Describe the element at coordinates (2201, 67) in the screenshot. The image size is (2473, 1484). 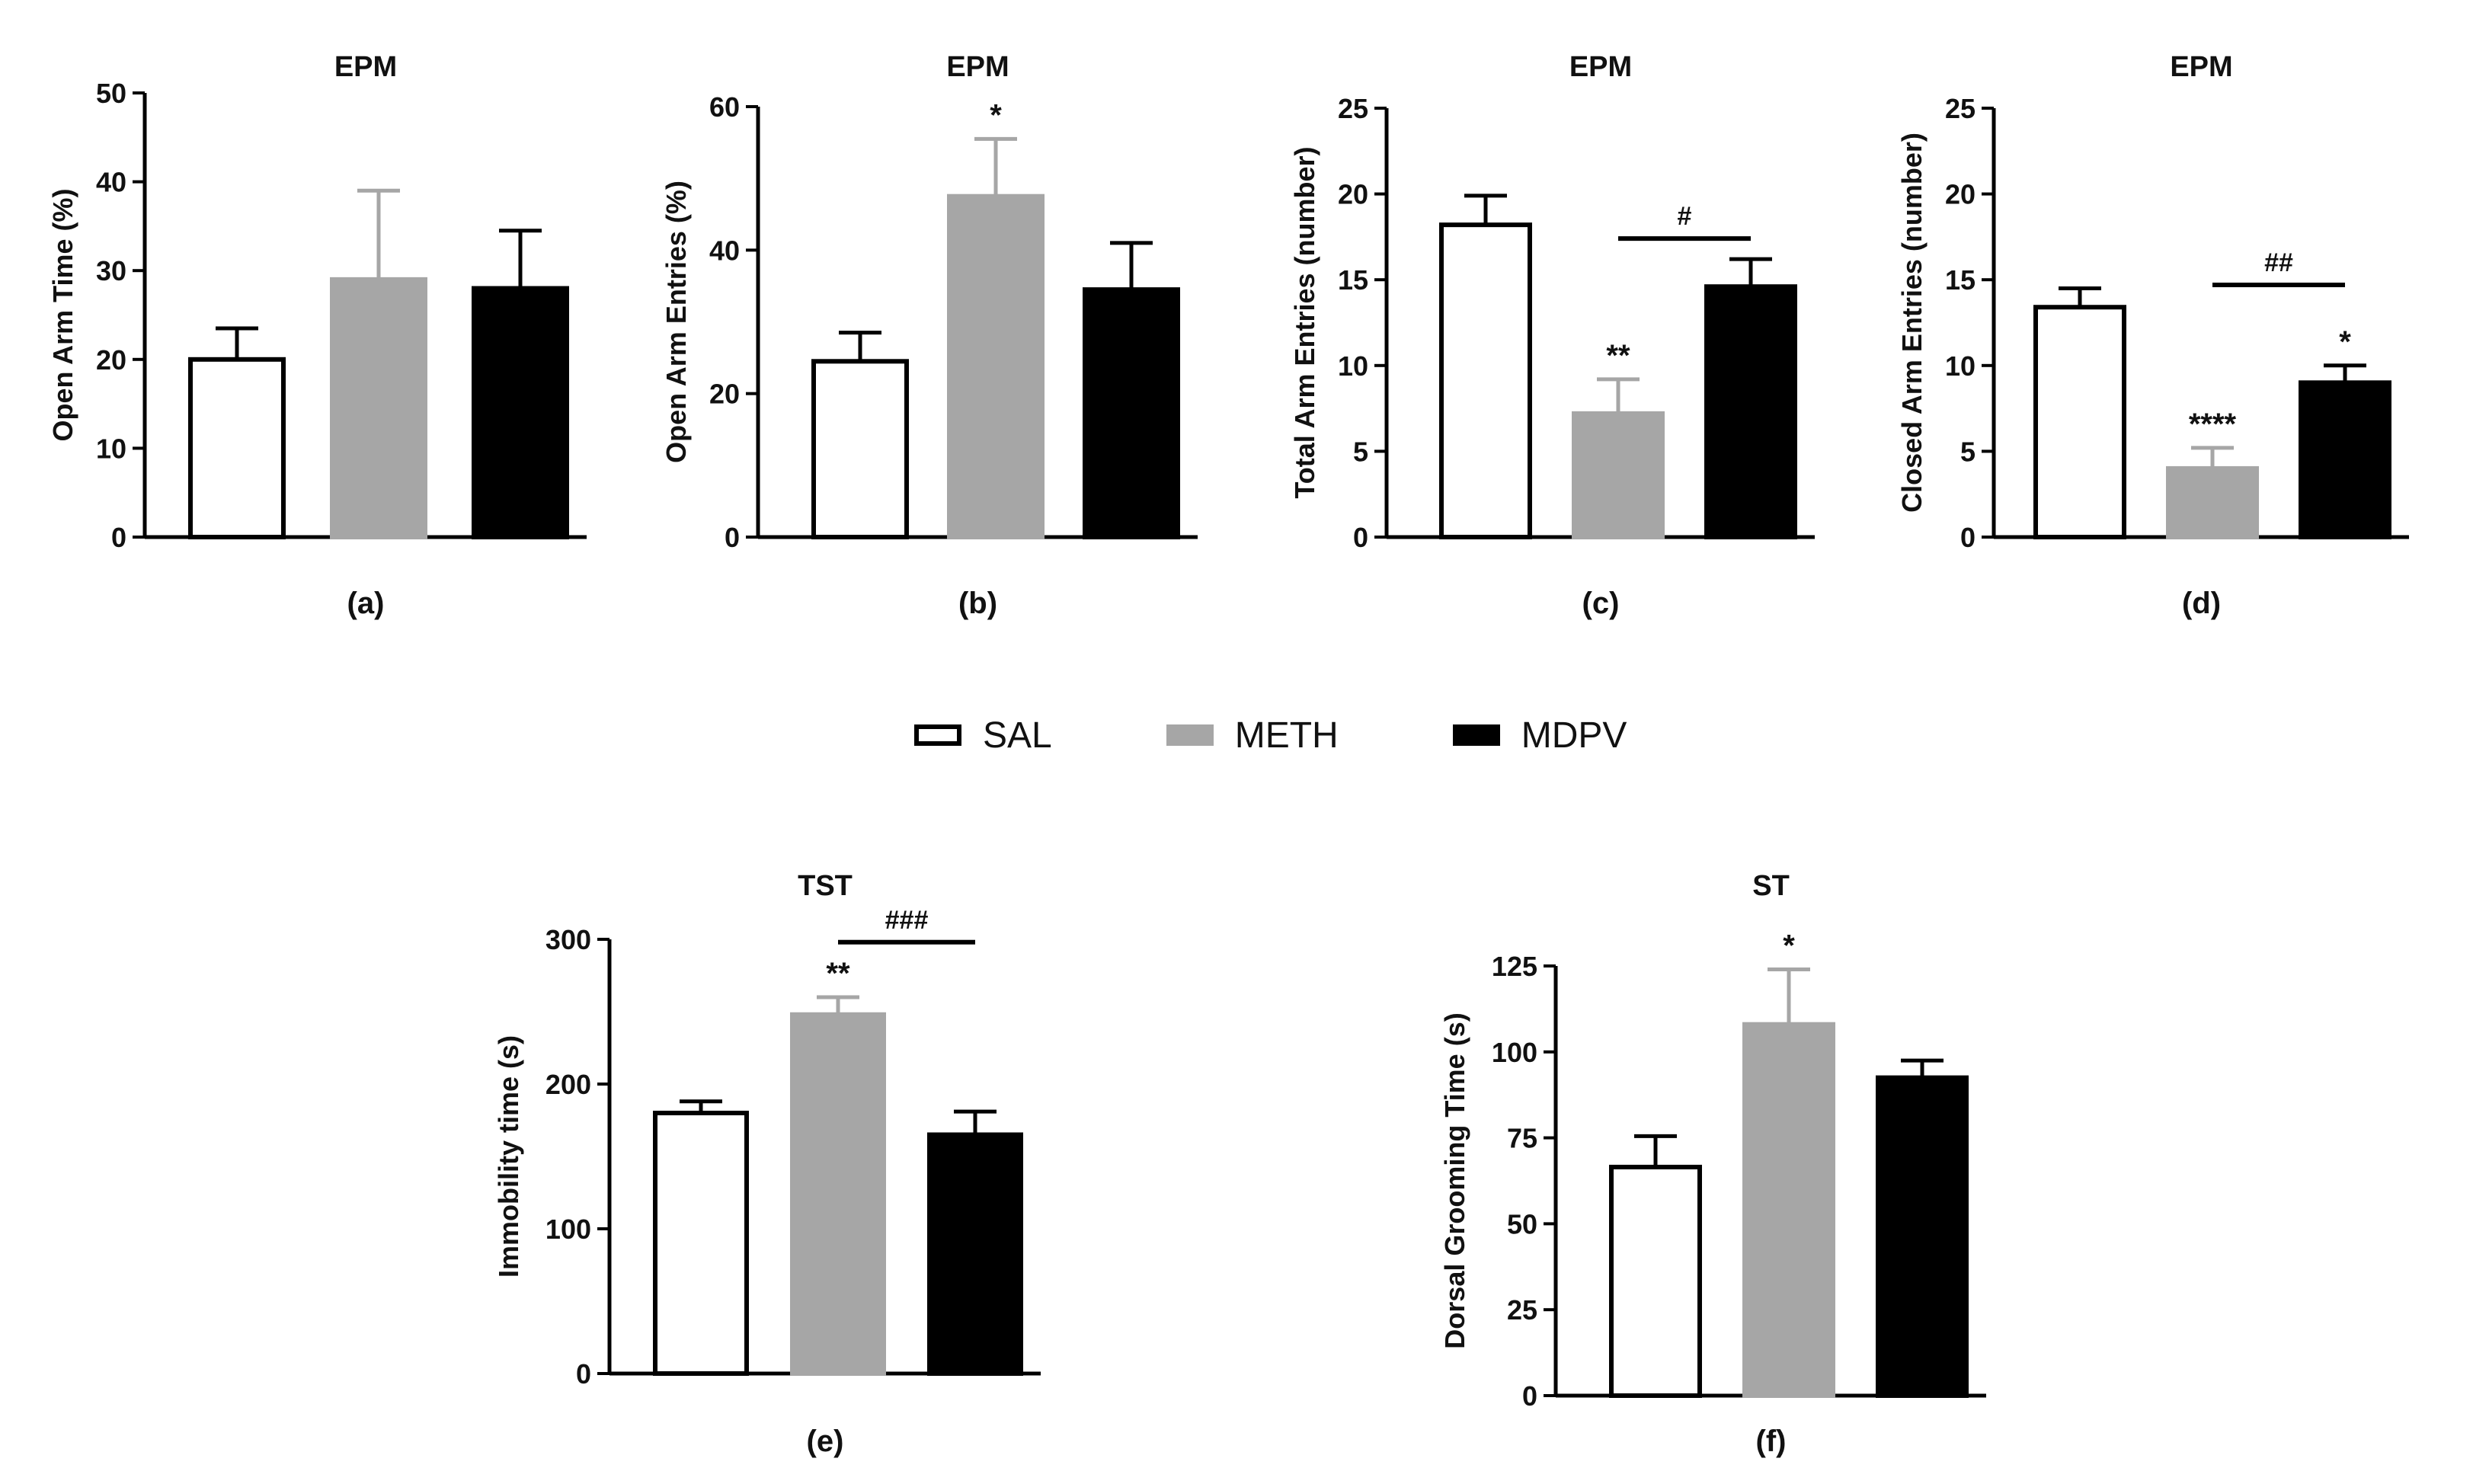
I see `panel-d-title: EPM` at that location.